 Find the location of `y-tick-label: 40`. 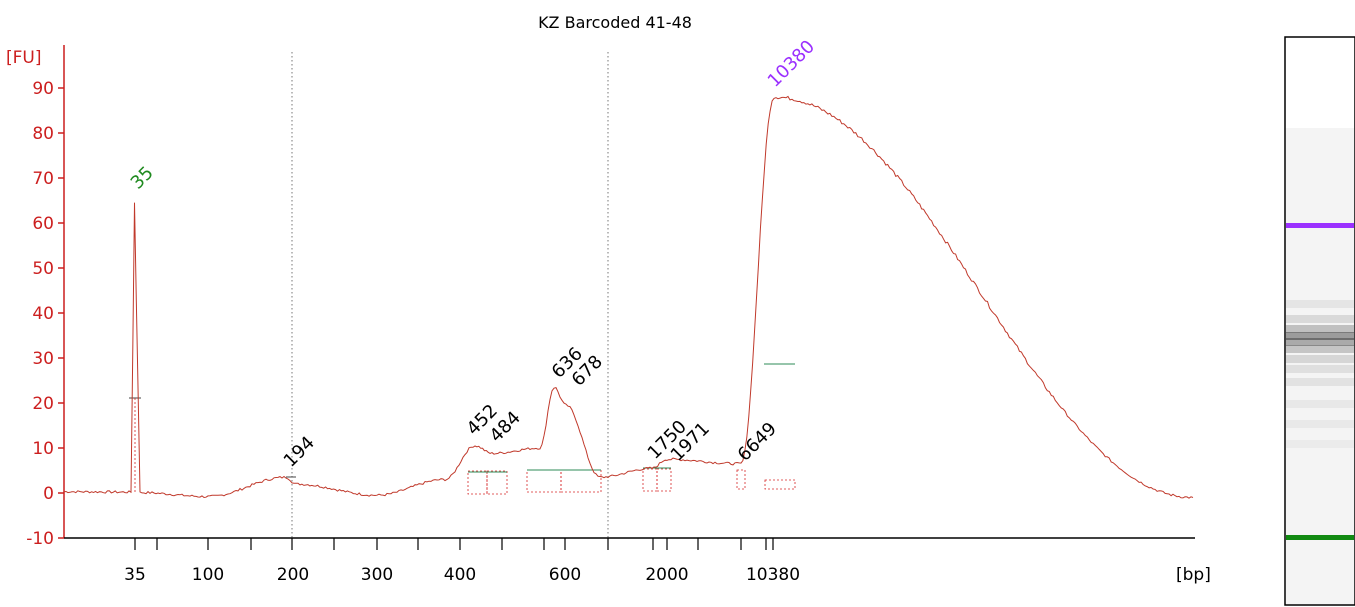

y-tick-label: 40 is located at coordinates (43, 314).